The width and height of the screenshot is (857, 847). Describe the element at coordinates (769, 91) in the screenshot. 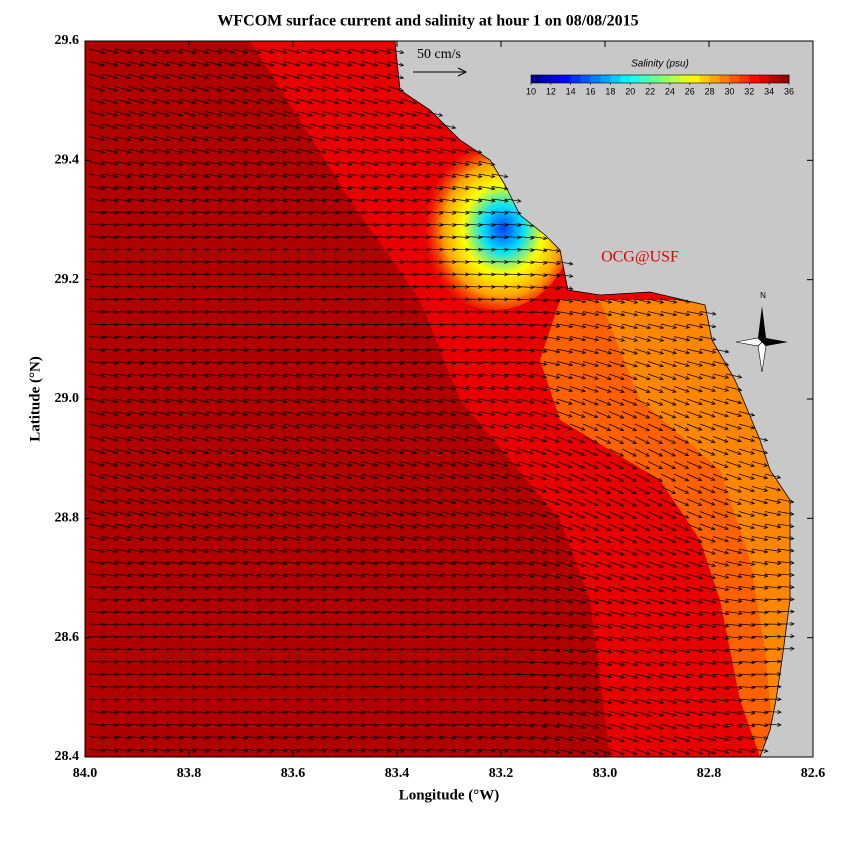

I see `colorbar-tick-label: 34` at that location.